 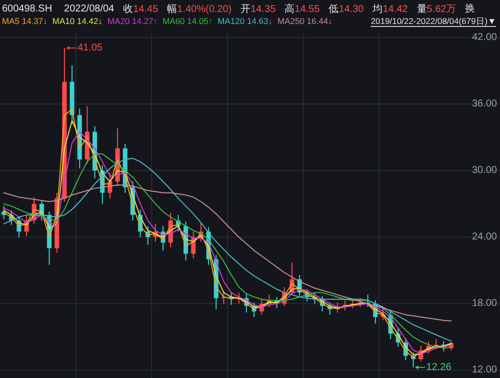 What do you see at coordinates (485, 37) in the screenshot?
I see `y-tick-label: 42.00` at bounding box center [485, 37].